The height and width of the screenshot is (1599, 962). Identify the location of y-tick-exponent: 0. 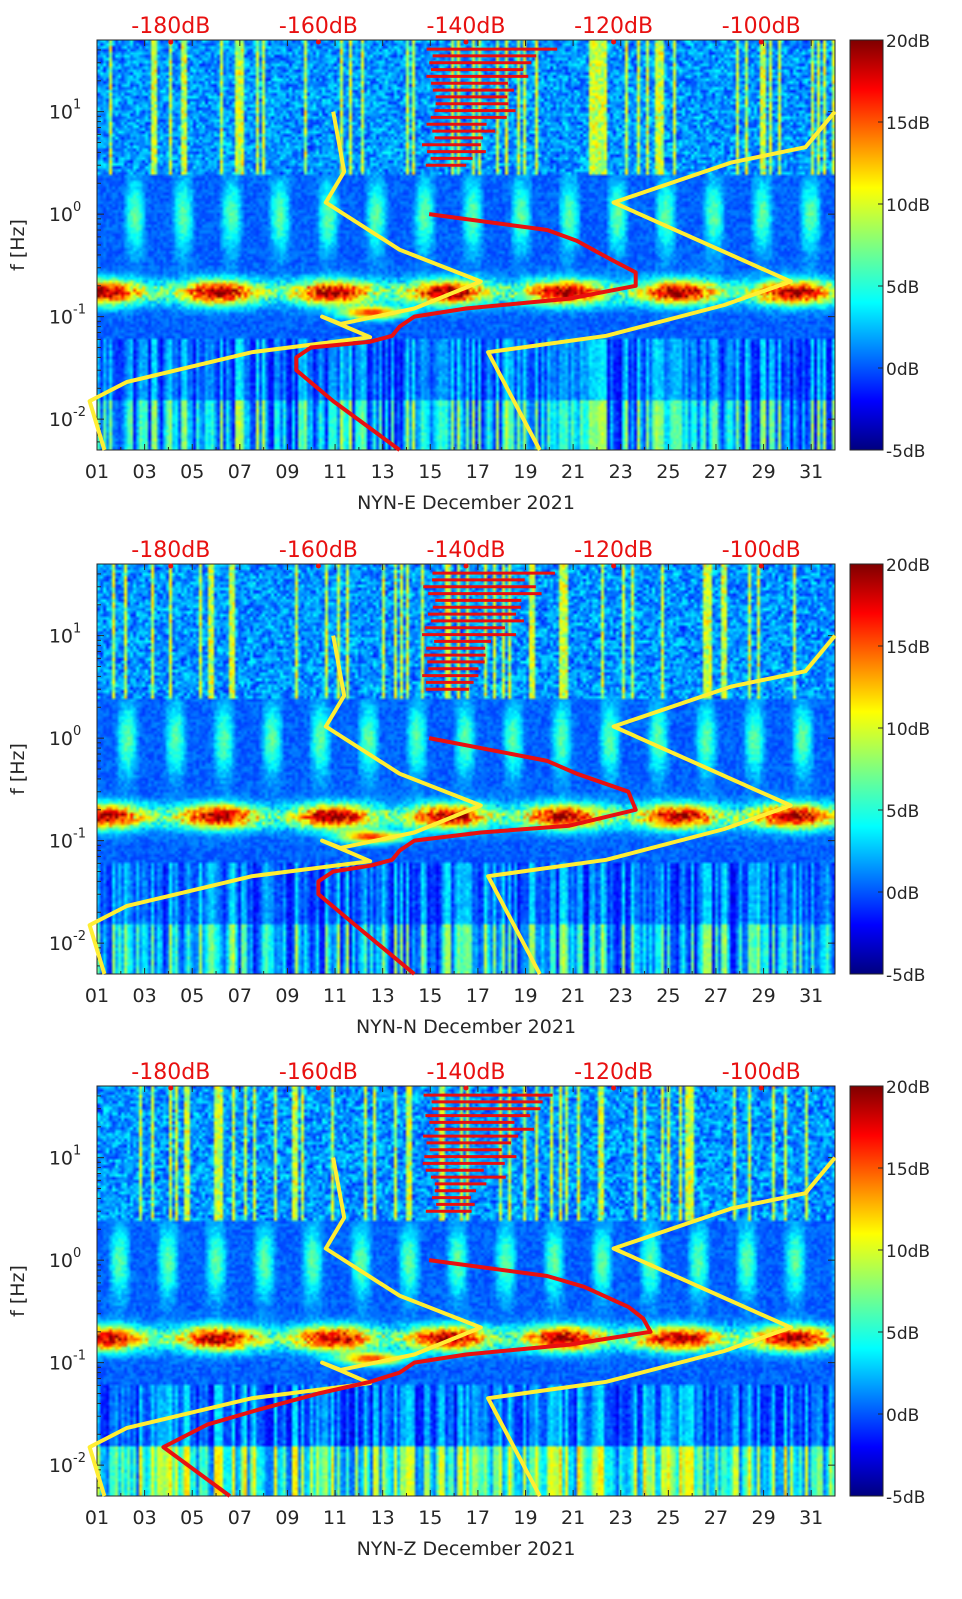
(77, 731).